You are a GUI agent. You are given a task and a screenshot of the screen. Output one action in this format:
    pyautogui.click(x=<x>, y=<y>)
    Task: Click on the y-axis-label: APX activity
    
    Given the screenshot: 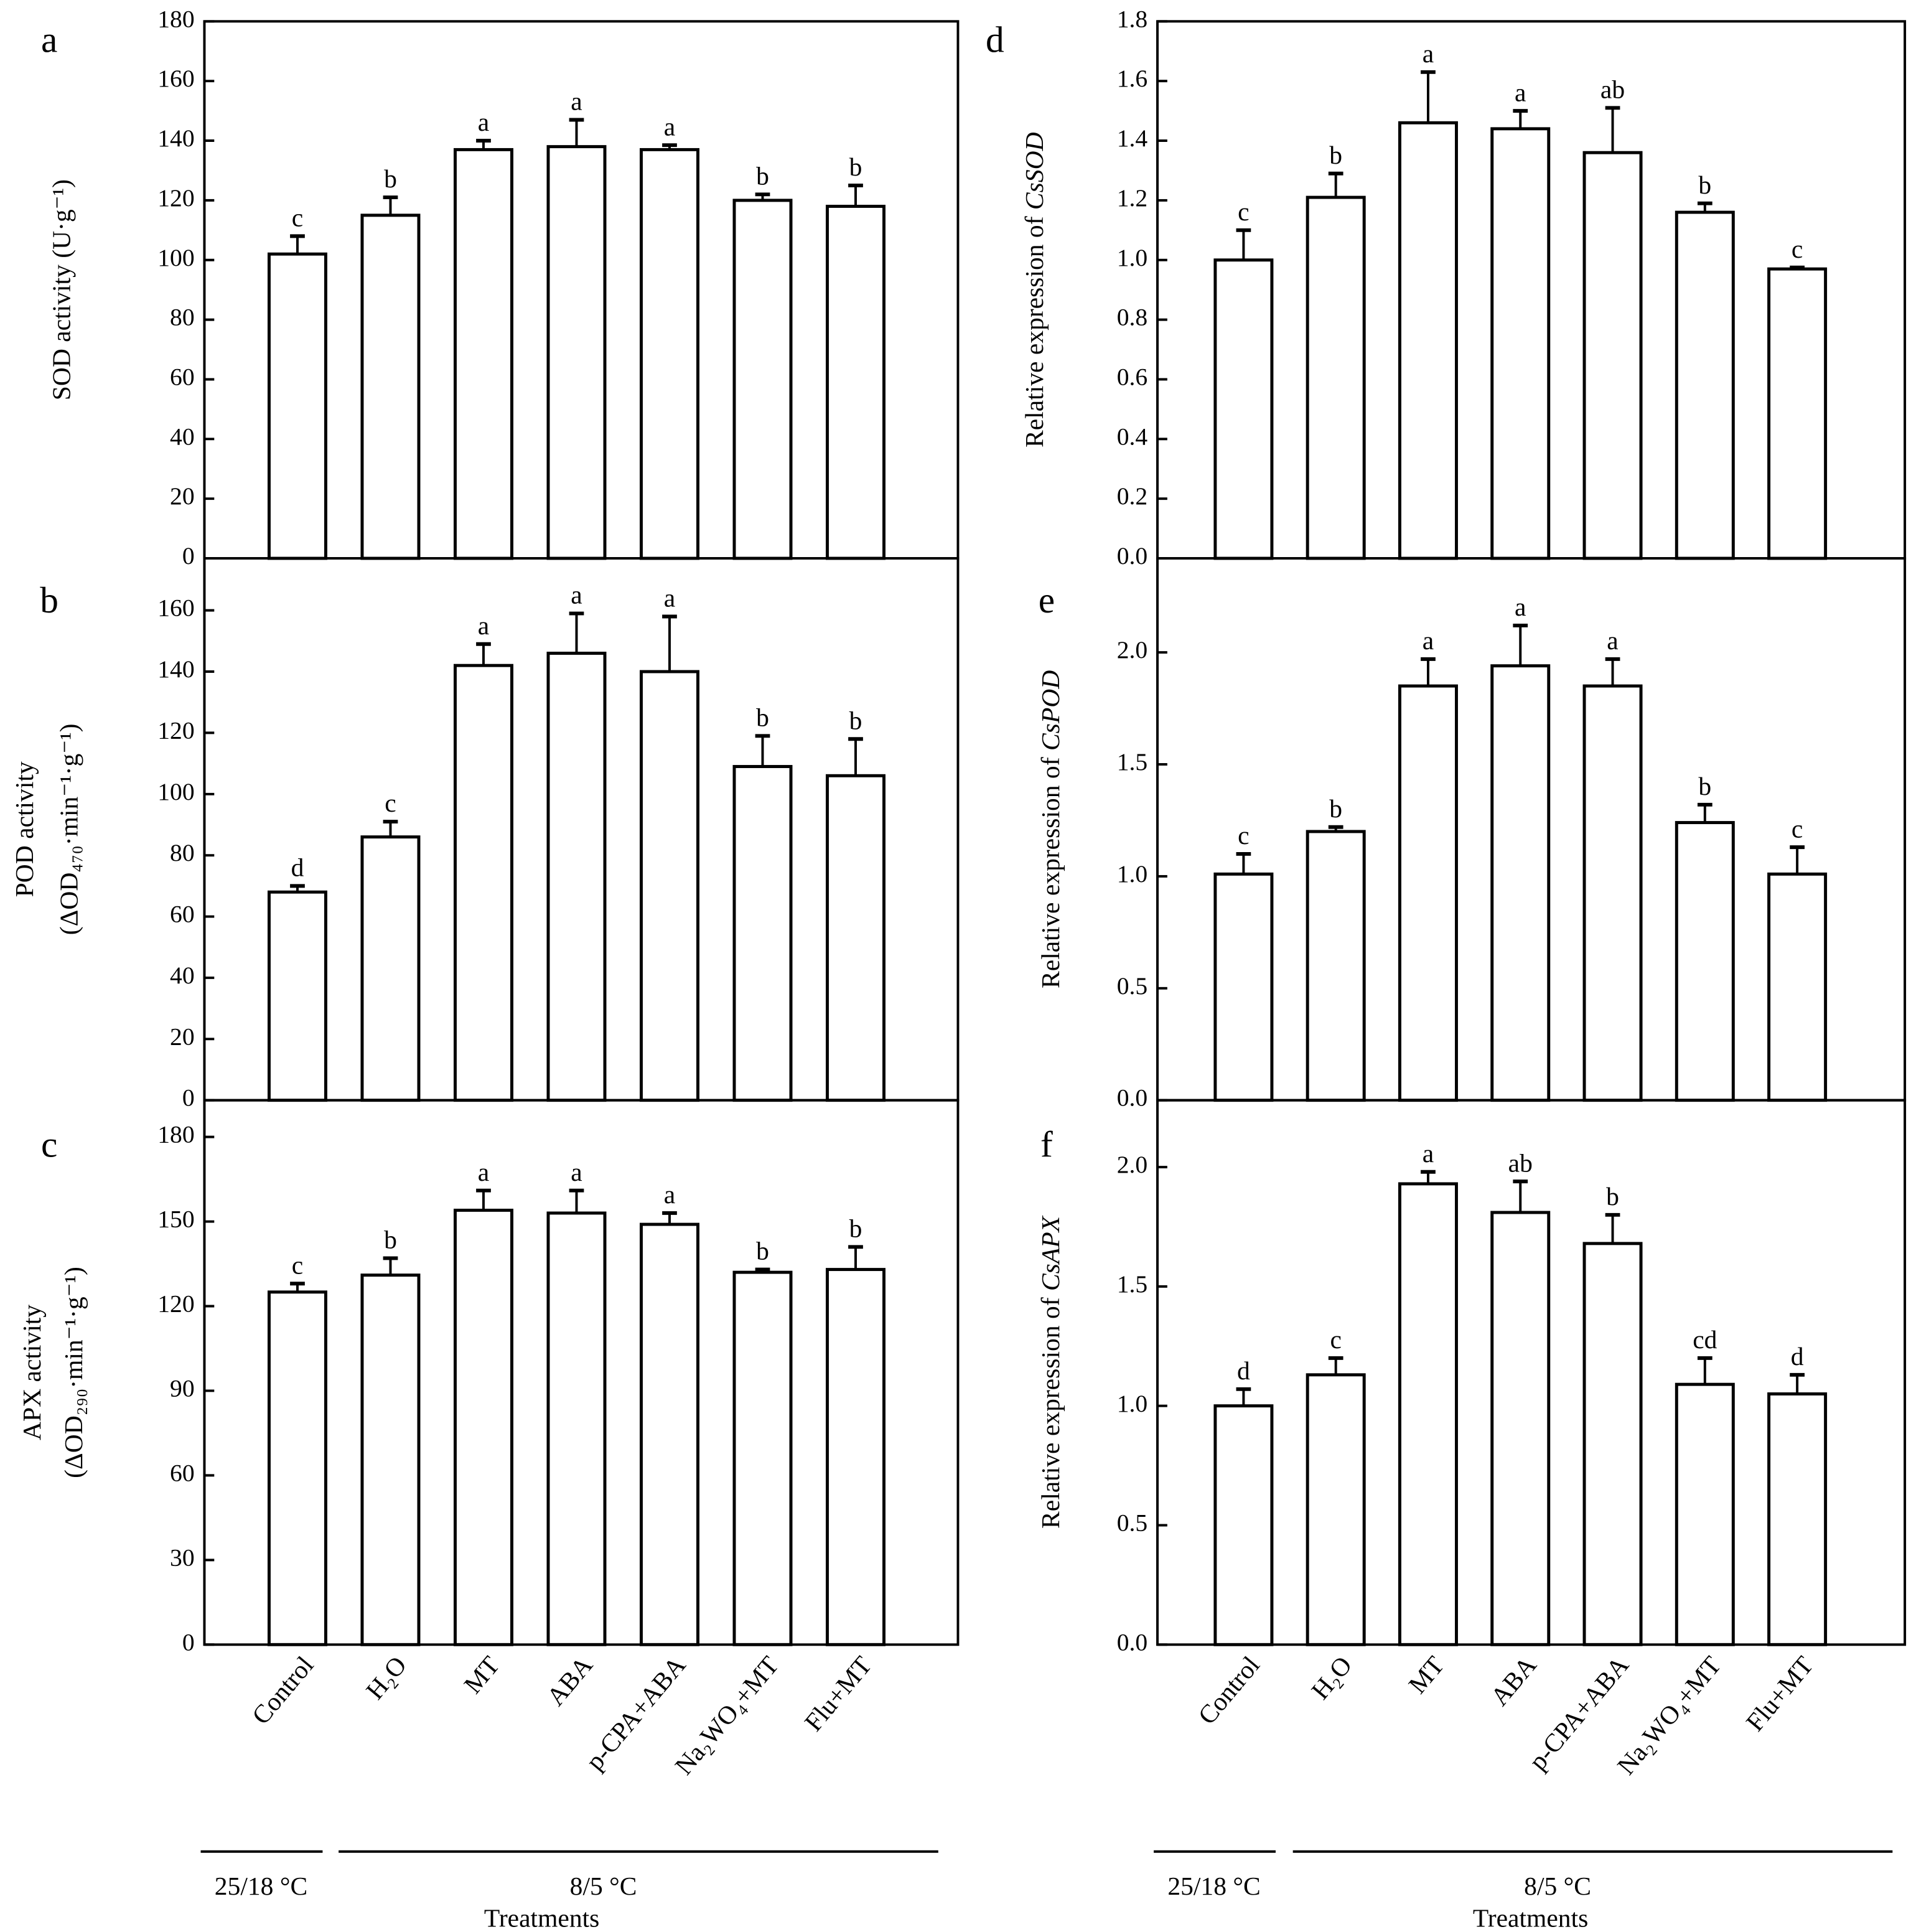 What is the action you would take?
    pyautogui.click(x=31, y=1372)
    